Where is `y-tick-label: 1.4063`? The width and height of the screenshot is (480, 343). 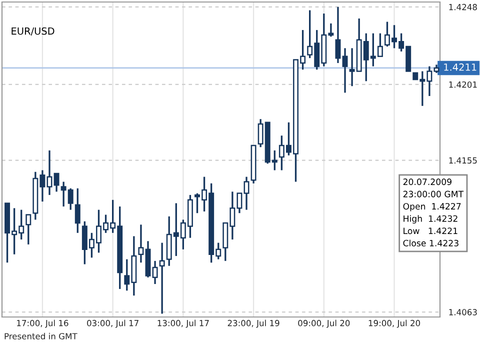
y-tick-label: 1.4063 is located at coordinates (463, 312).